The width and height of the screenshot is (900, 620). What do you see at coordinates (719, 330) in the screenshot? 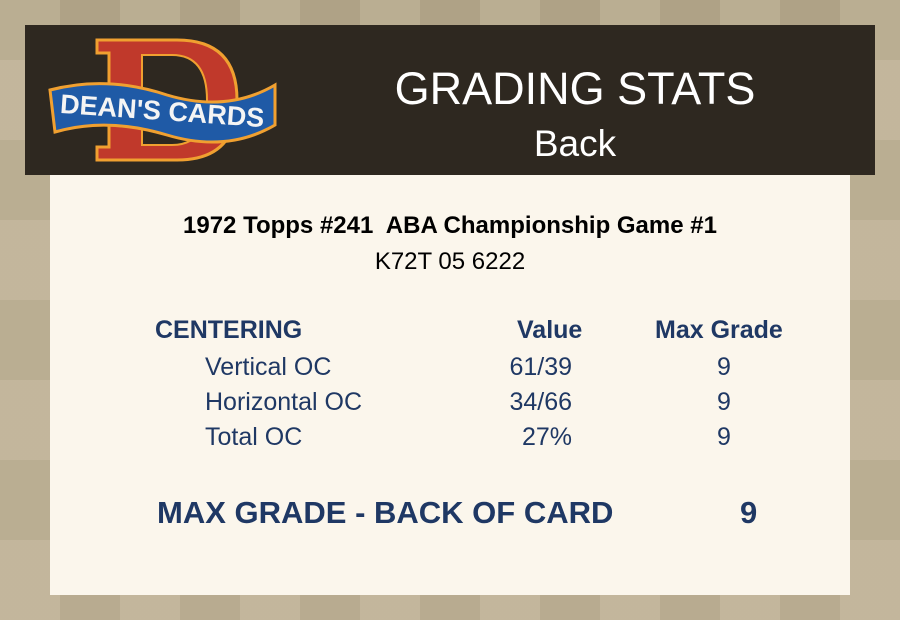
I see `column-header-max-grade: Max Grade` at bounding box center [719, 330].